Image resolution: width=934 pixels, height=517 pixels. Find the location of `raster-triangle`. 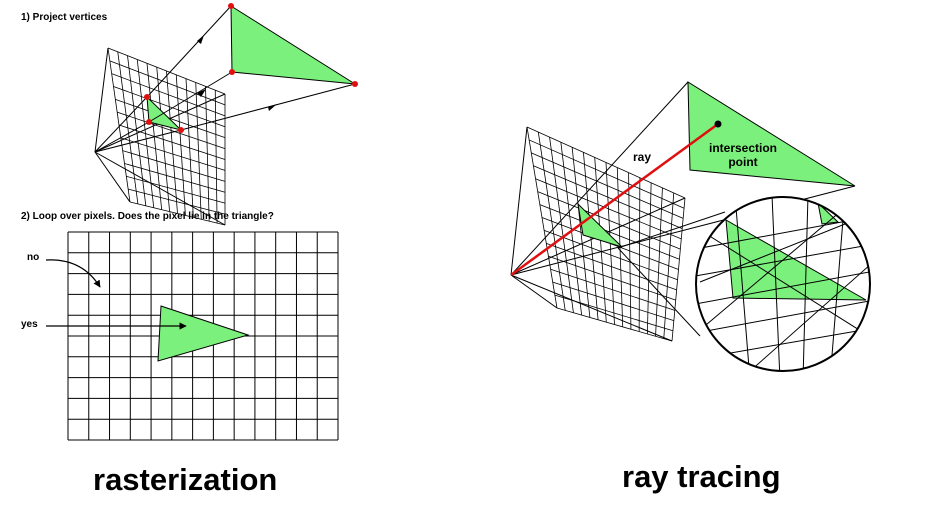

raster-triangle is located at coordinates (203, 333).